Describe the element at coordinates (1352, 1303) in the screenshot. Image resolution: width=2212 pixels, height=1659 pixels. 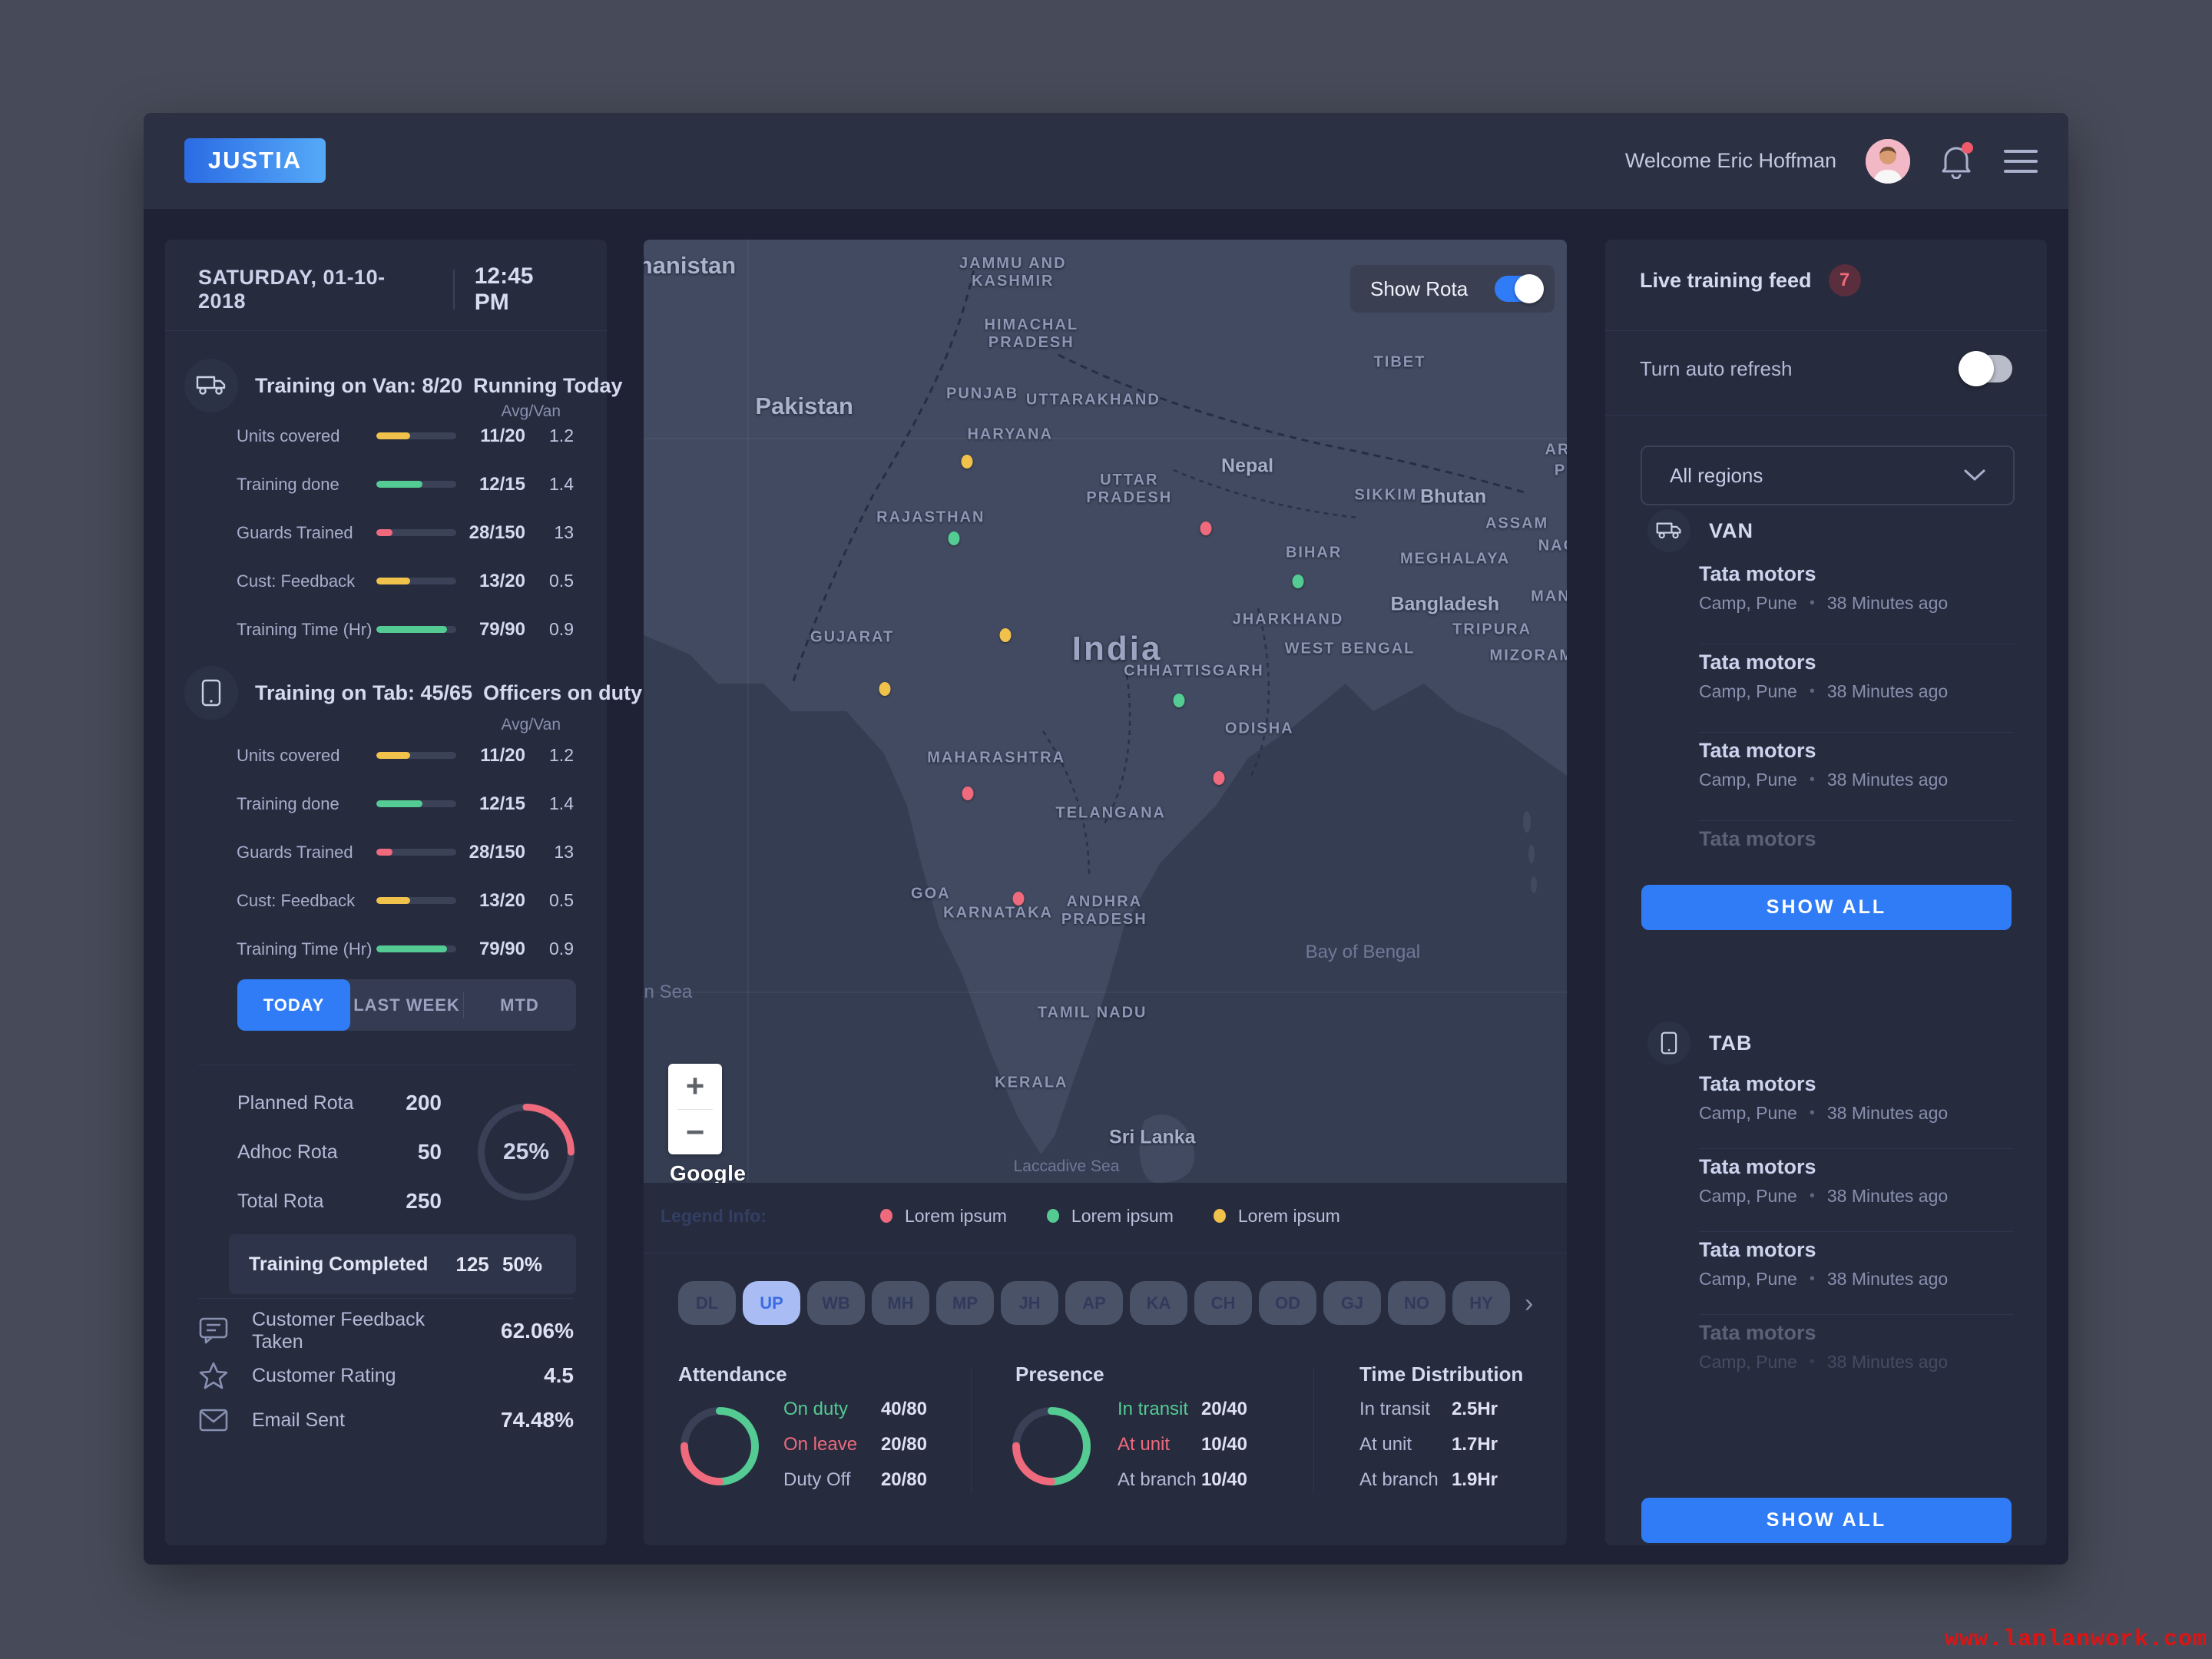
I see `state-chip: GJ` at that location.